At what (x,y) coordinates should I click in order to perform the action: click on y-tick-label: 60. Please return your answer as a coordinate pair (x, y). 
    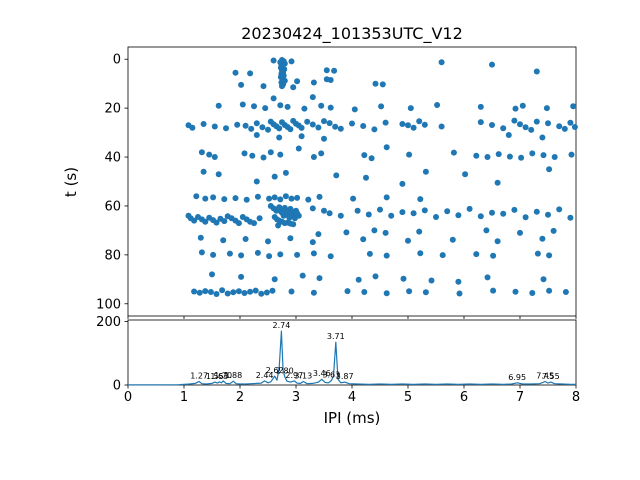
    Looking at the image, I should click on (112, 206).